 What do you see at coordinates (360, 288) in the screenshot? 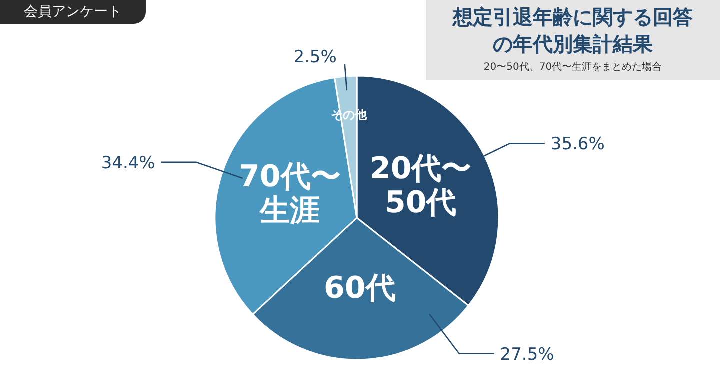
I see `slice-label: 60代` at bounding box center [360, 288].